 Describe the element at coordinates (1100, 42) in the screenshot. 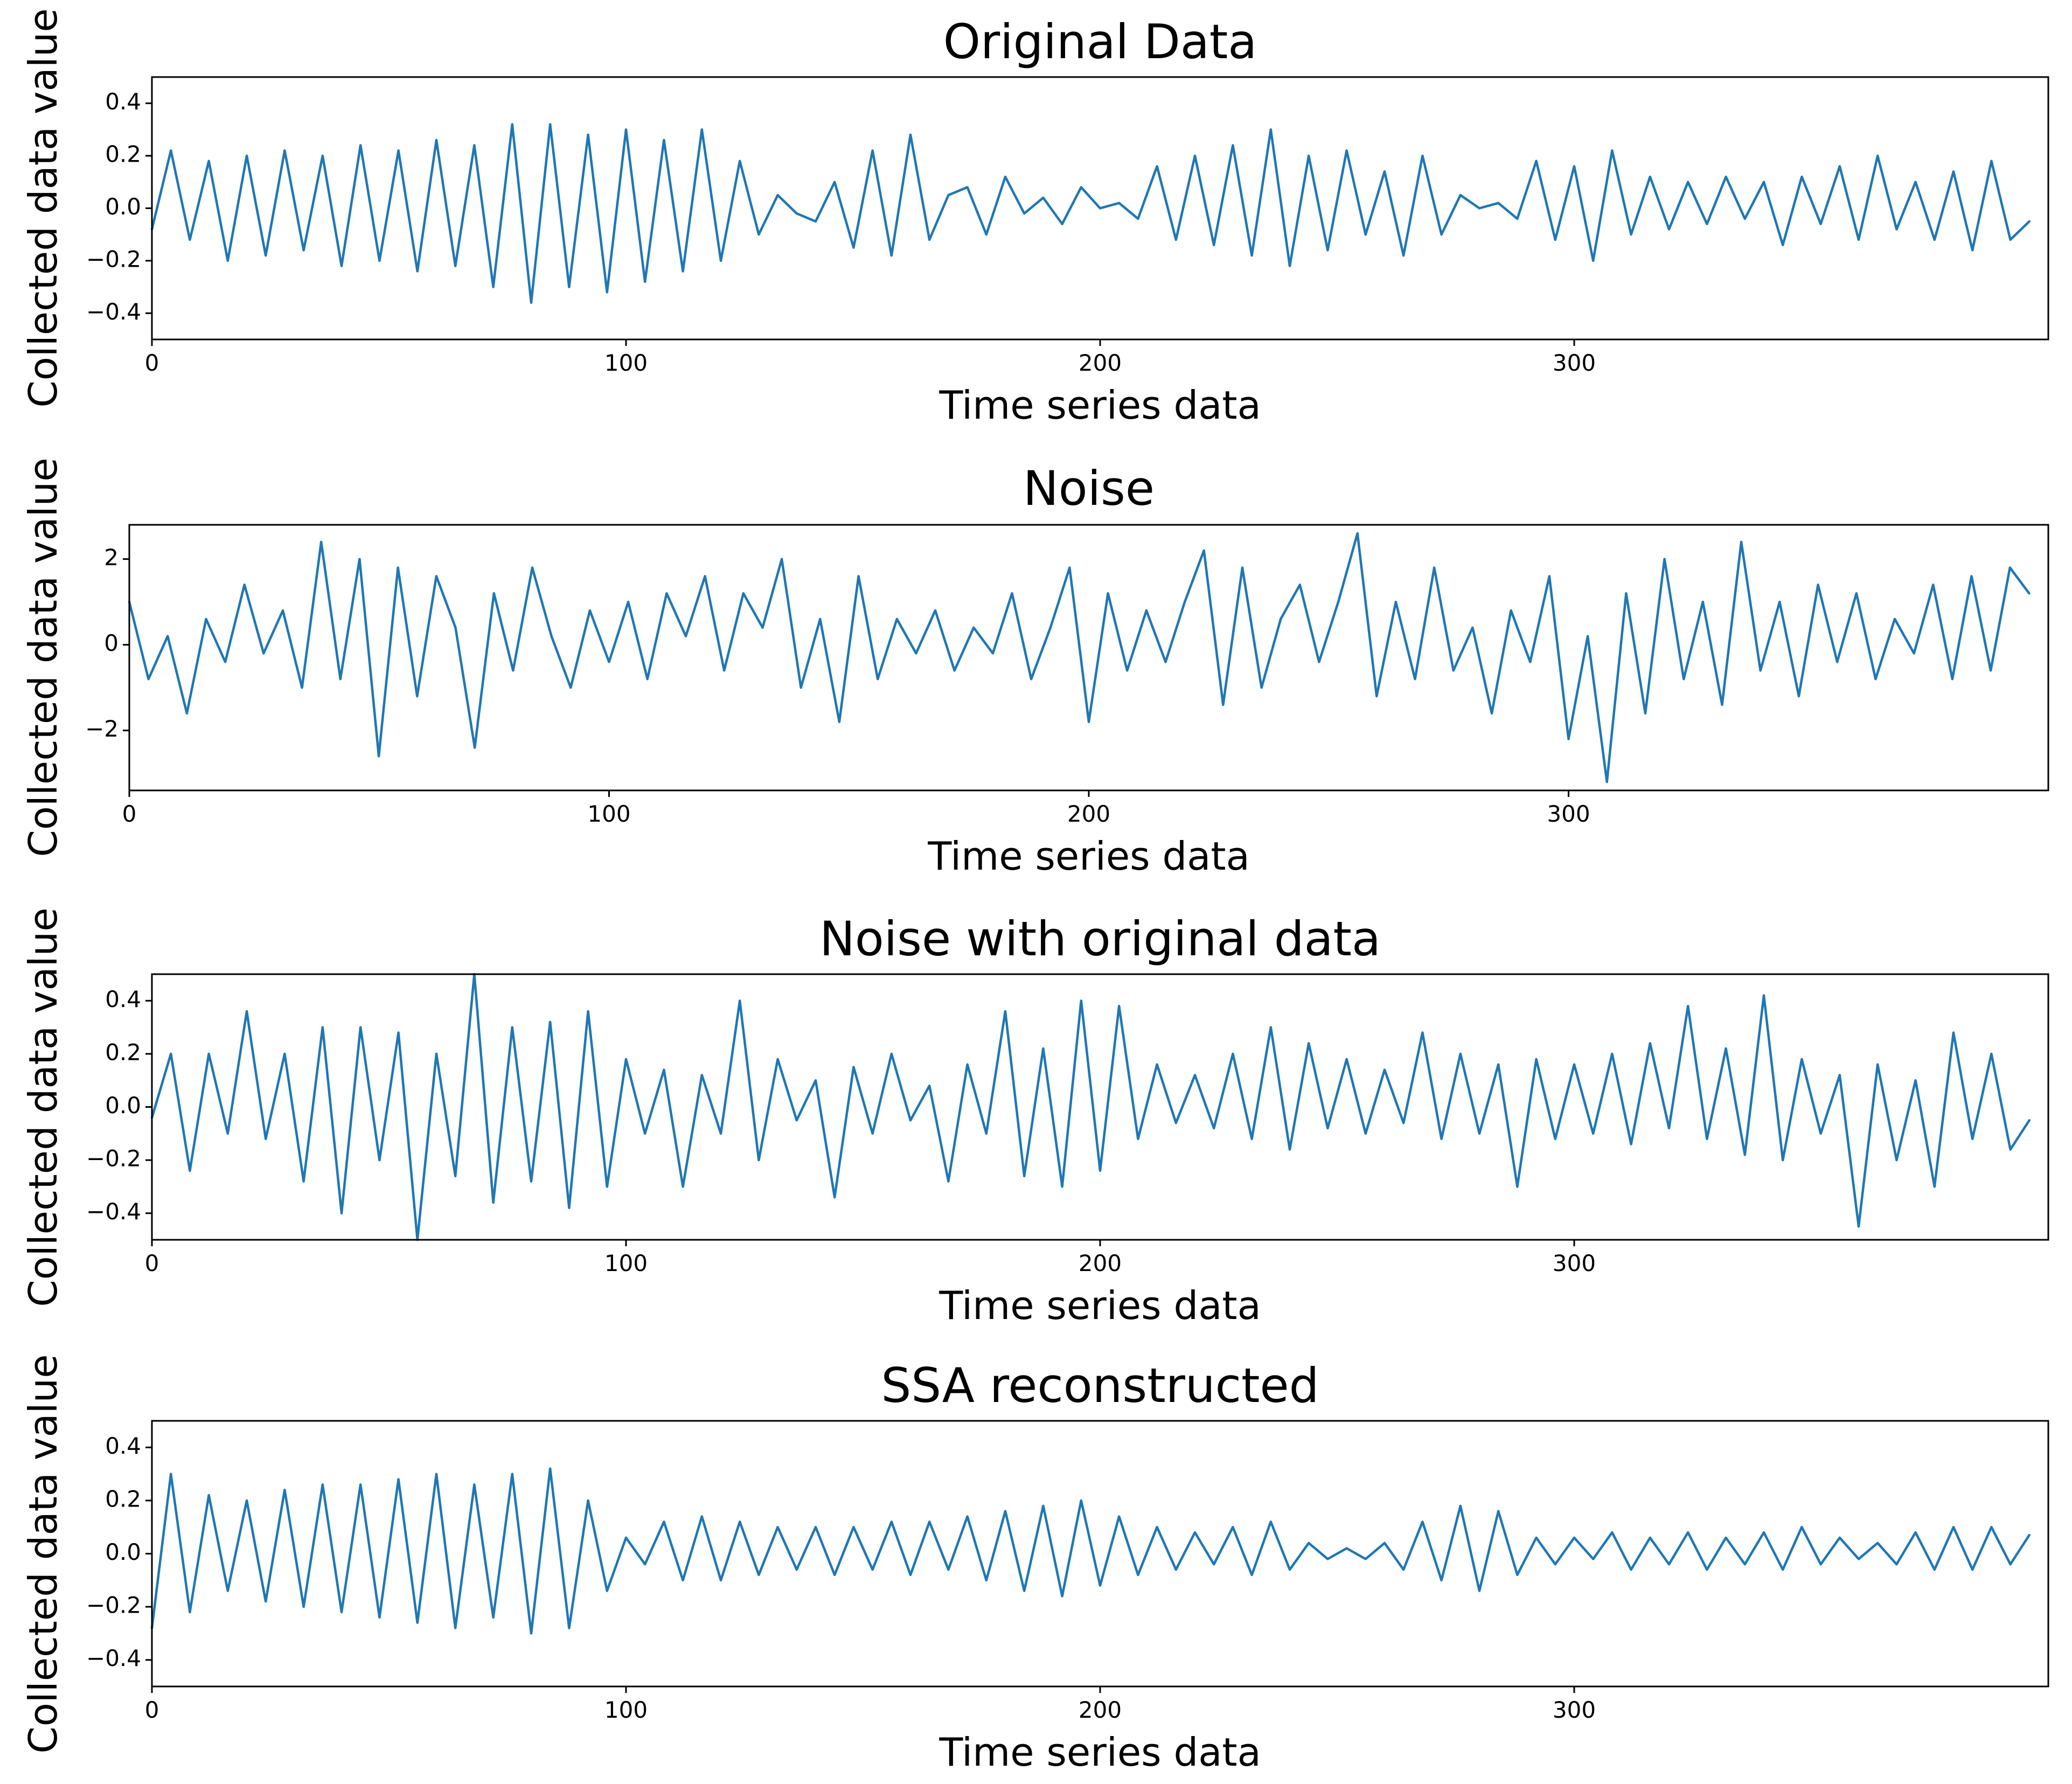

I see `panel-title: Original Data` at that location.